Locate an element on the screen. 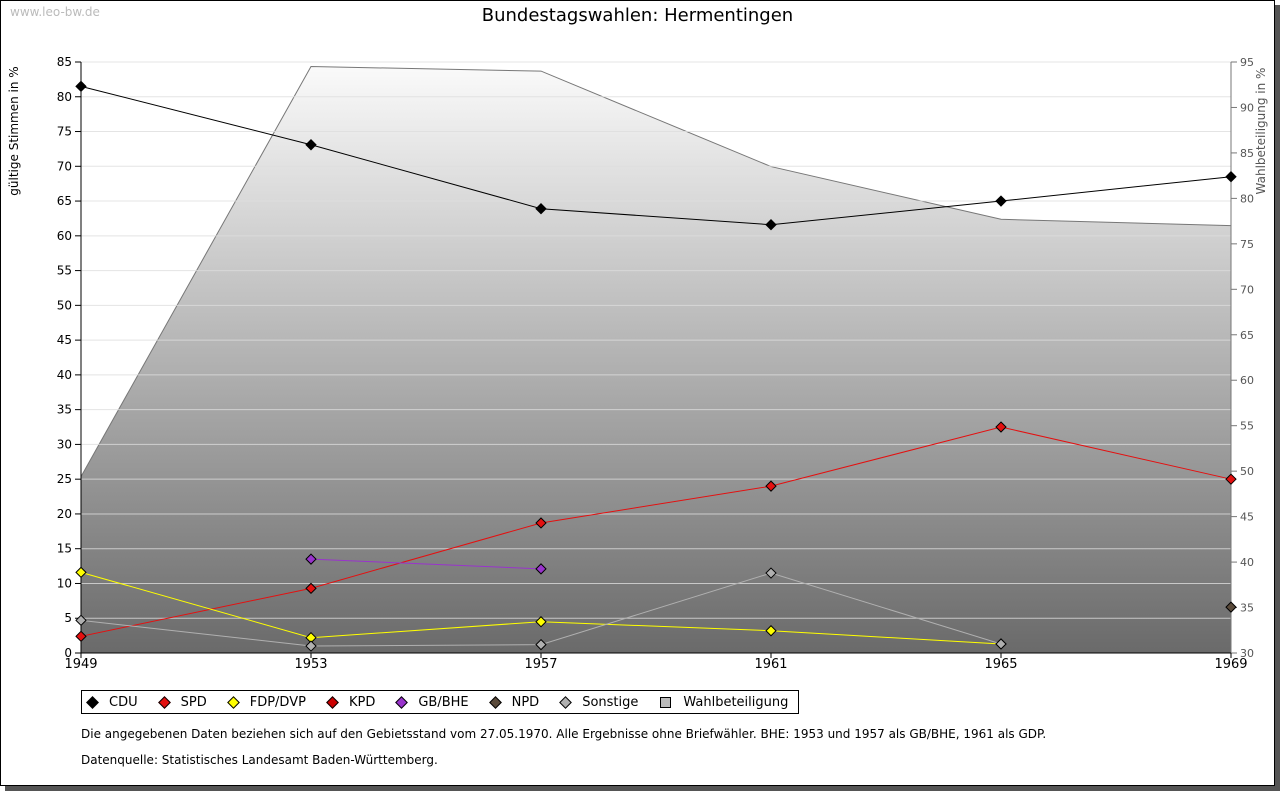 The height and width of the screenshot is (791, 1280). legend-label: Wahlbeteiligung is located at coordinates (736, 702).